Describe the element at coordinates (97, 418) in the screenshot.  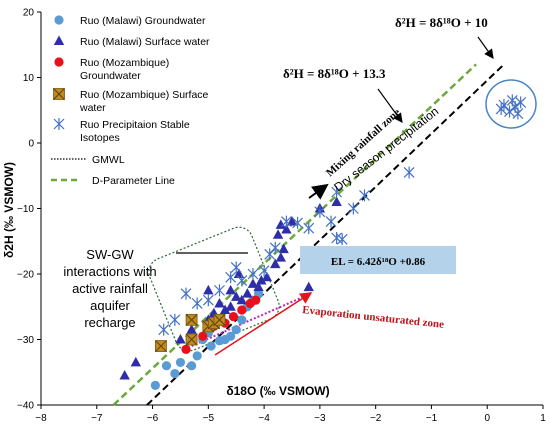
I see `x-tick-label: −7` at that location.